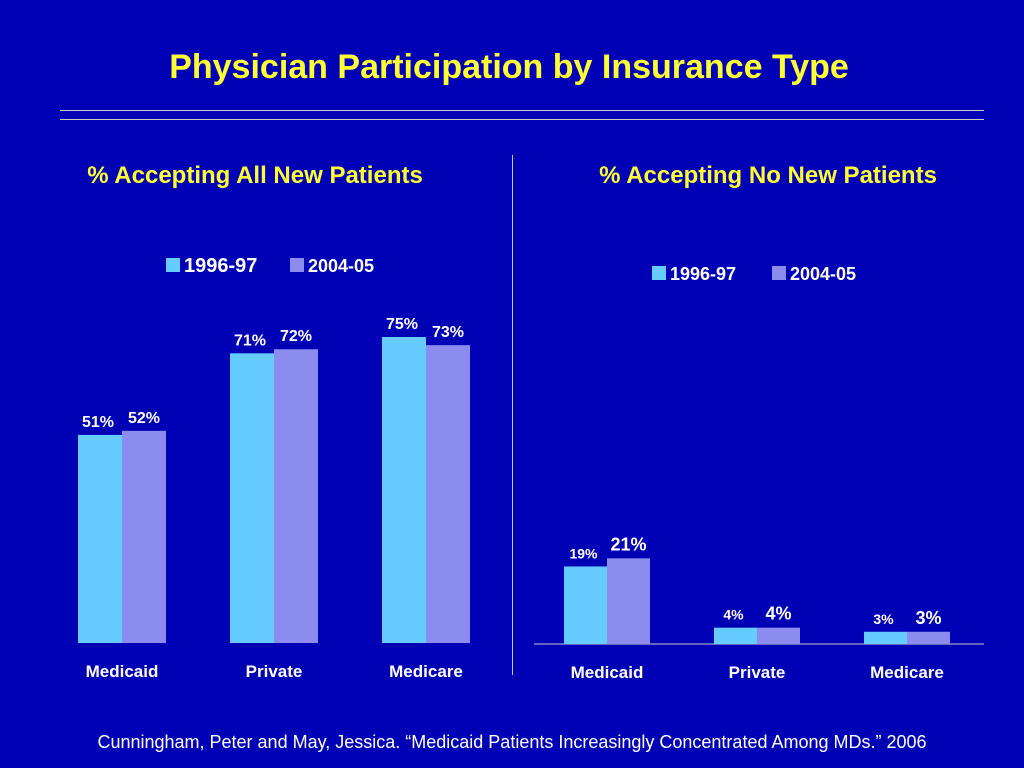 The image size is (1024, 768). Describe the element at coordinates (144, 418) in the screenshot. I see `data-label: 52%` at that location.